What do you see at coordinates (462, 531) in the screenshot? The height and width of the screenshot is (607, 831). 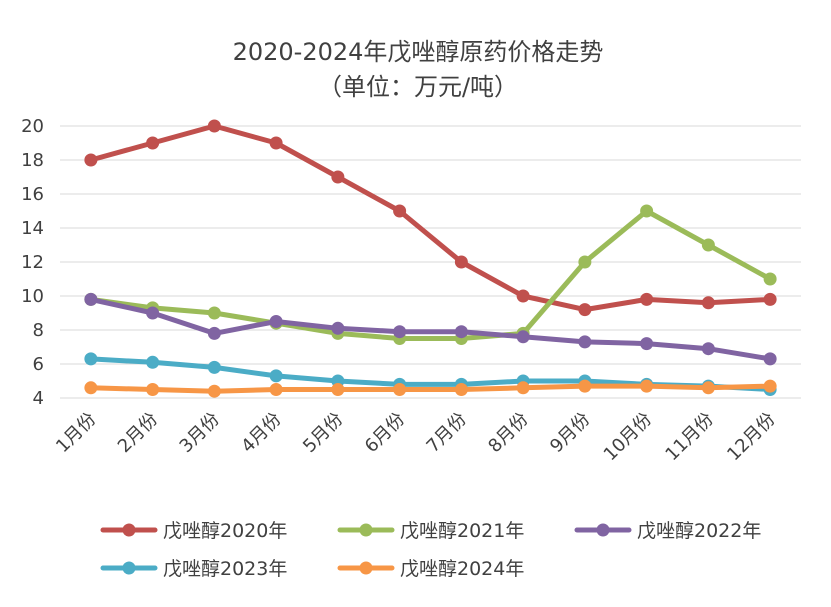 I see `legend-label: 戊唑醇2021年` at bounding box center [462, 531].